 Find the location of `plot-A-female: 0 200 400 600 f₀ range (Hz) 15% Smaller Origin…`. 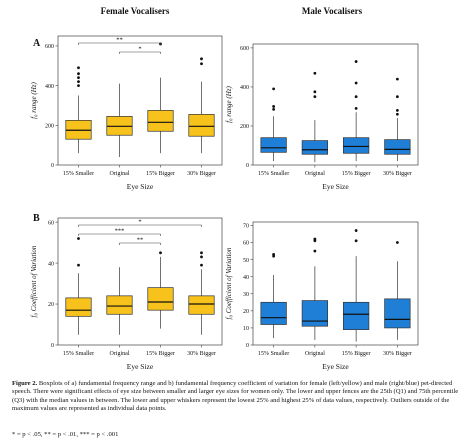

plot-A-female: 0 200 400 600 f₀ range (Hz) 15% Smaller Origin… is located at coordinates (126, 113).